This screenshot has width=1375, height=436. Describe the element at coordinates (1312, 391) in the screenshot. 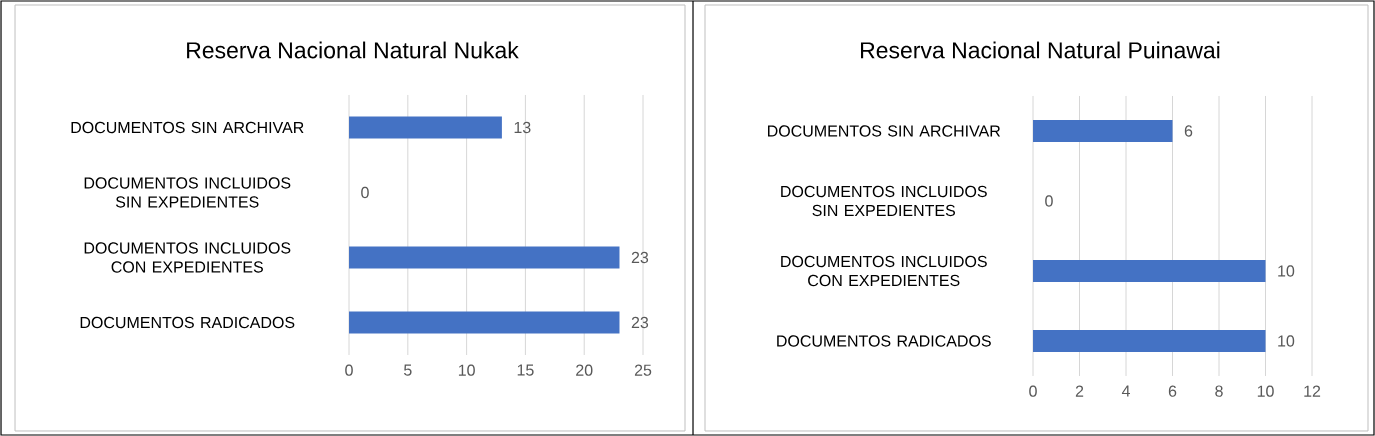

I see `x-tick-label: 12` at that location.